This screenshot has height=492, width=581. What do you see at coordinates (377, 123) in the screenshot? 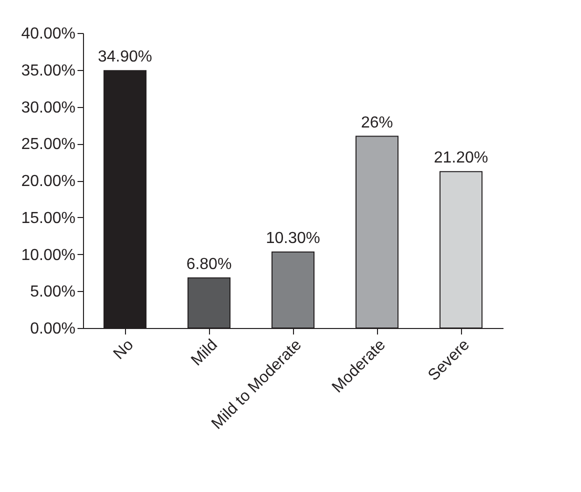
I see `data-label: 26%` at bounding box center [377, 123].